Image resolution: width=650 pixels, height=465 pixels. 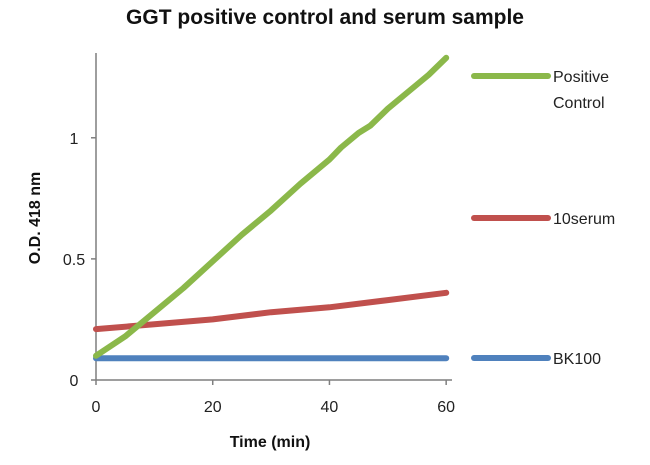 I want to click on legend-label: 10serum, so click(x=584, y=219).